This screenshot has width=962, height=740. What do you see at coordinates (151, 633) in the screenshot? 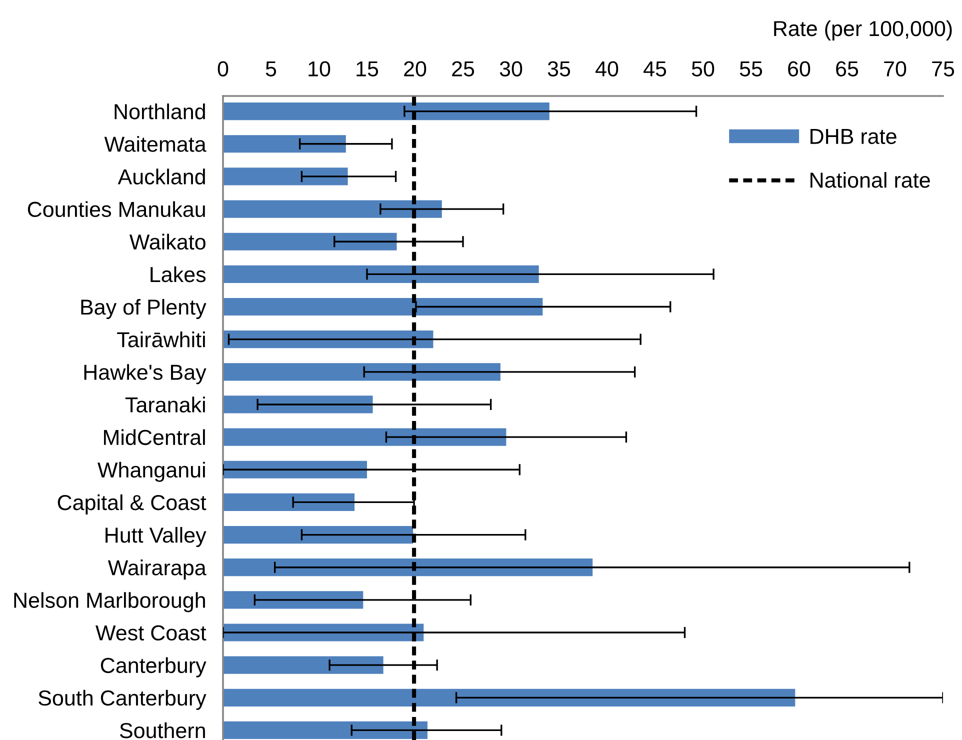
I see `y-tick-label: West Coast` at bounding box center [151, 633].